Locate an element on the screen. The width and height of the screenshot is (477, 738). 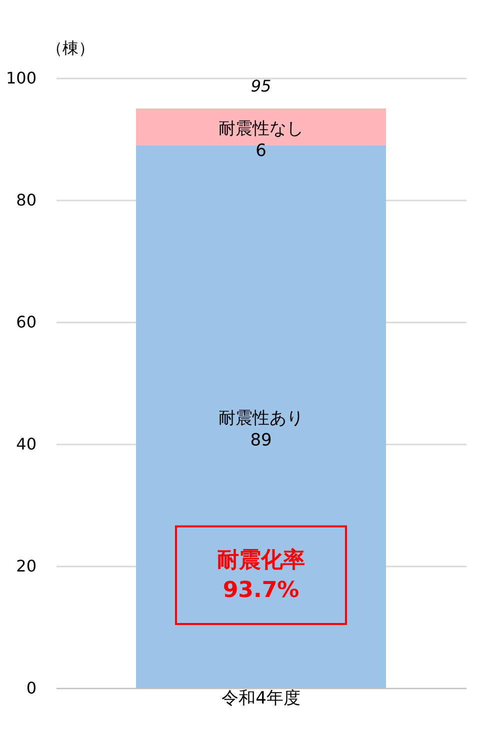
y-axis-title: （棟） is located at coordinates (70, 48).